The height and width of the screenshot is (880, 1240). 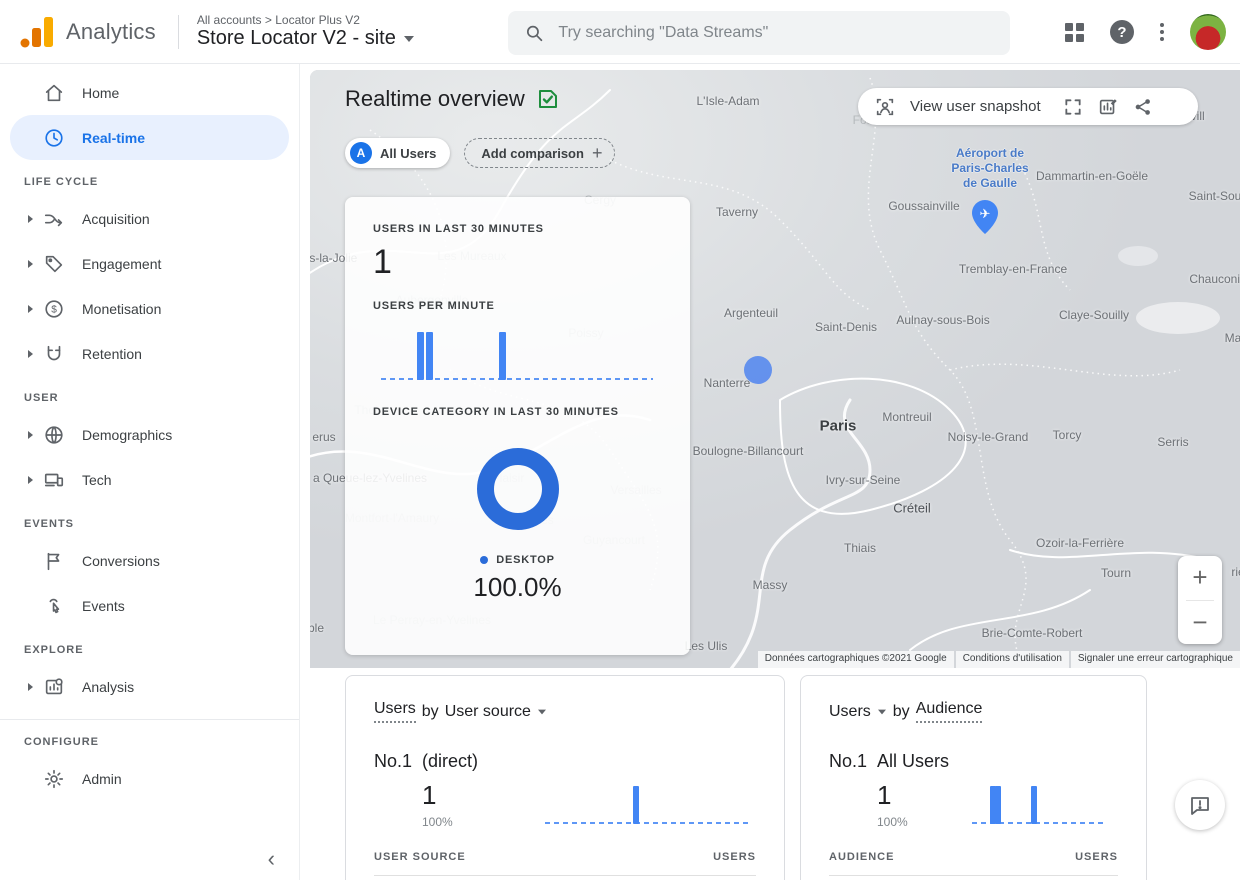 I want to click on edit-chart-icon, so click(x=1108, y=107).